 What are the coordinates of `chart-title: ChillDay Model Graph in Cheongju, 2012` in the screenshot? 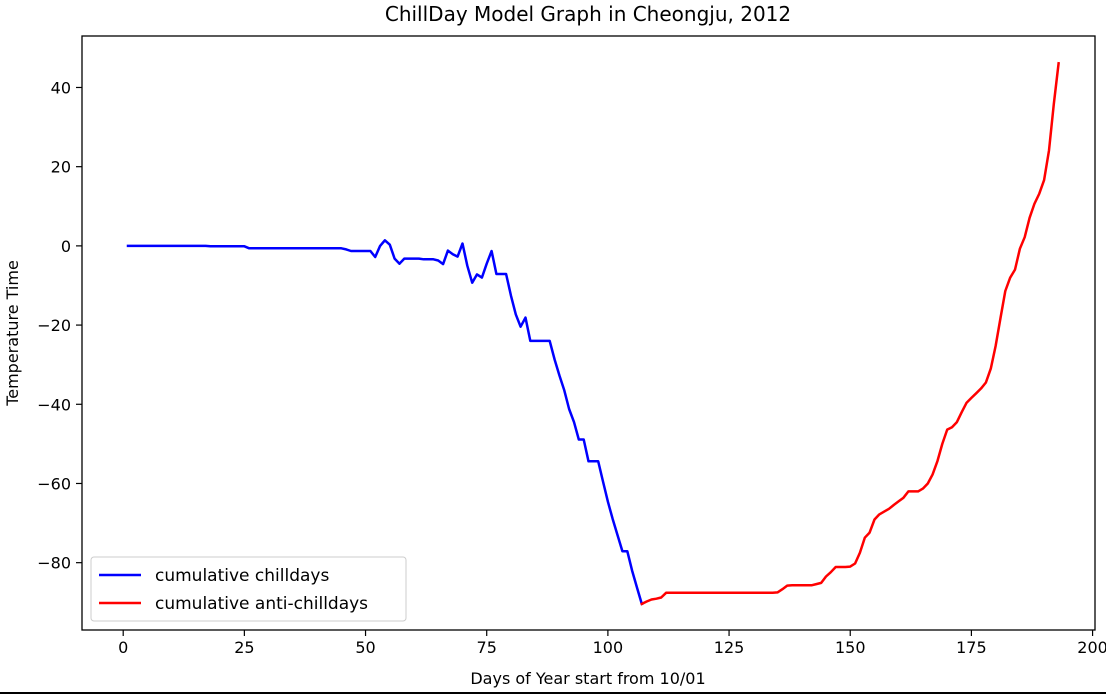 It's located at (588, 14).